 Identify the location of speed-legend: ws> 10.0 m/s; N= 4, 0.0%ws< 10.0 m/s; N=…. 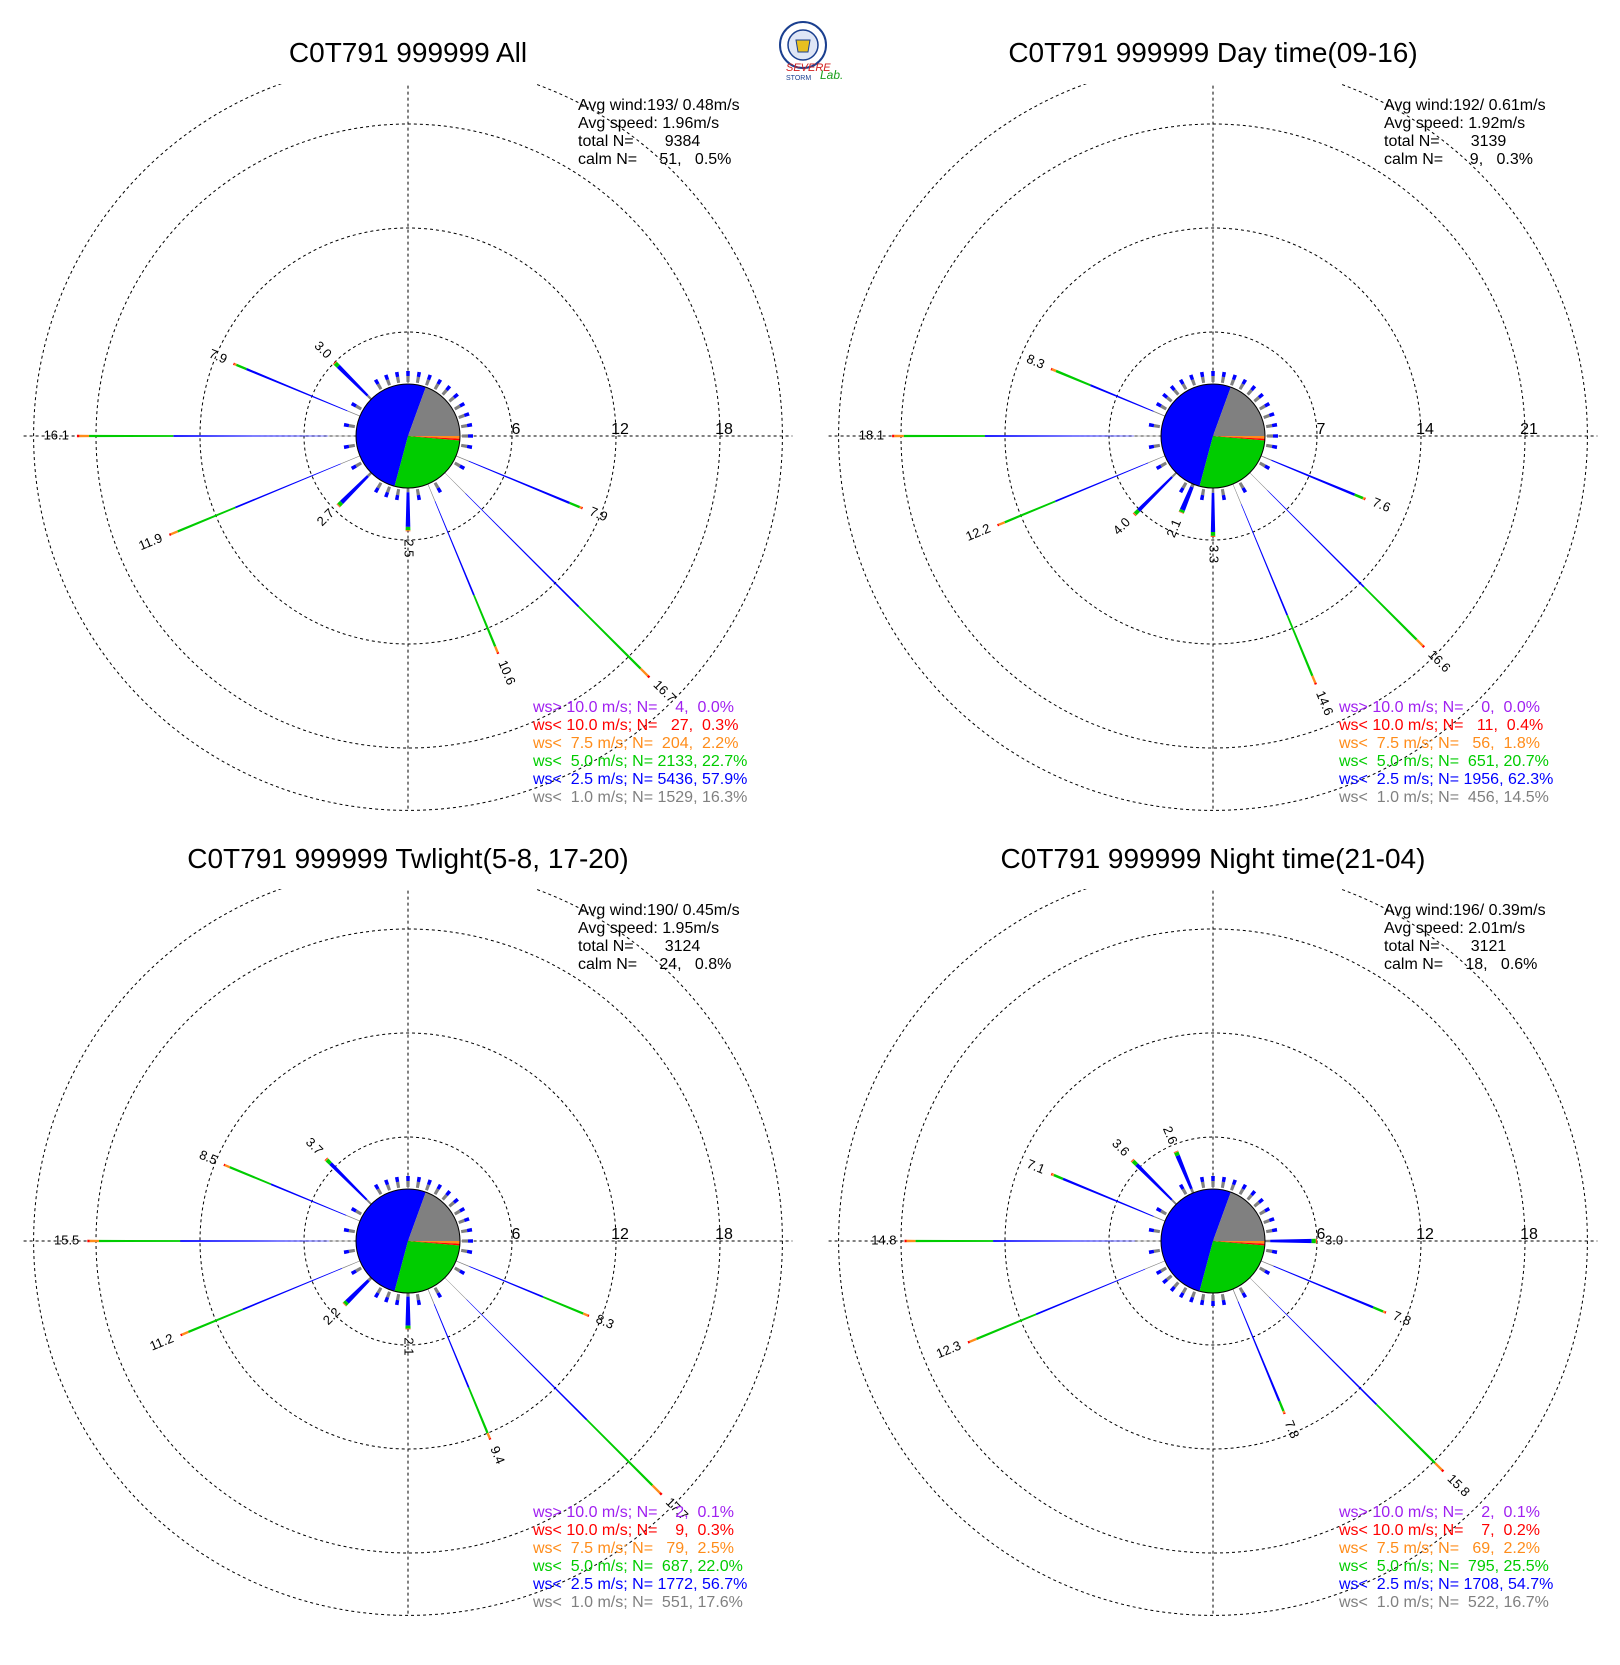
(639, 752).